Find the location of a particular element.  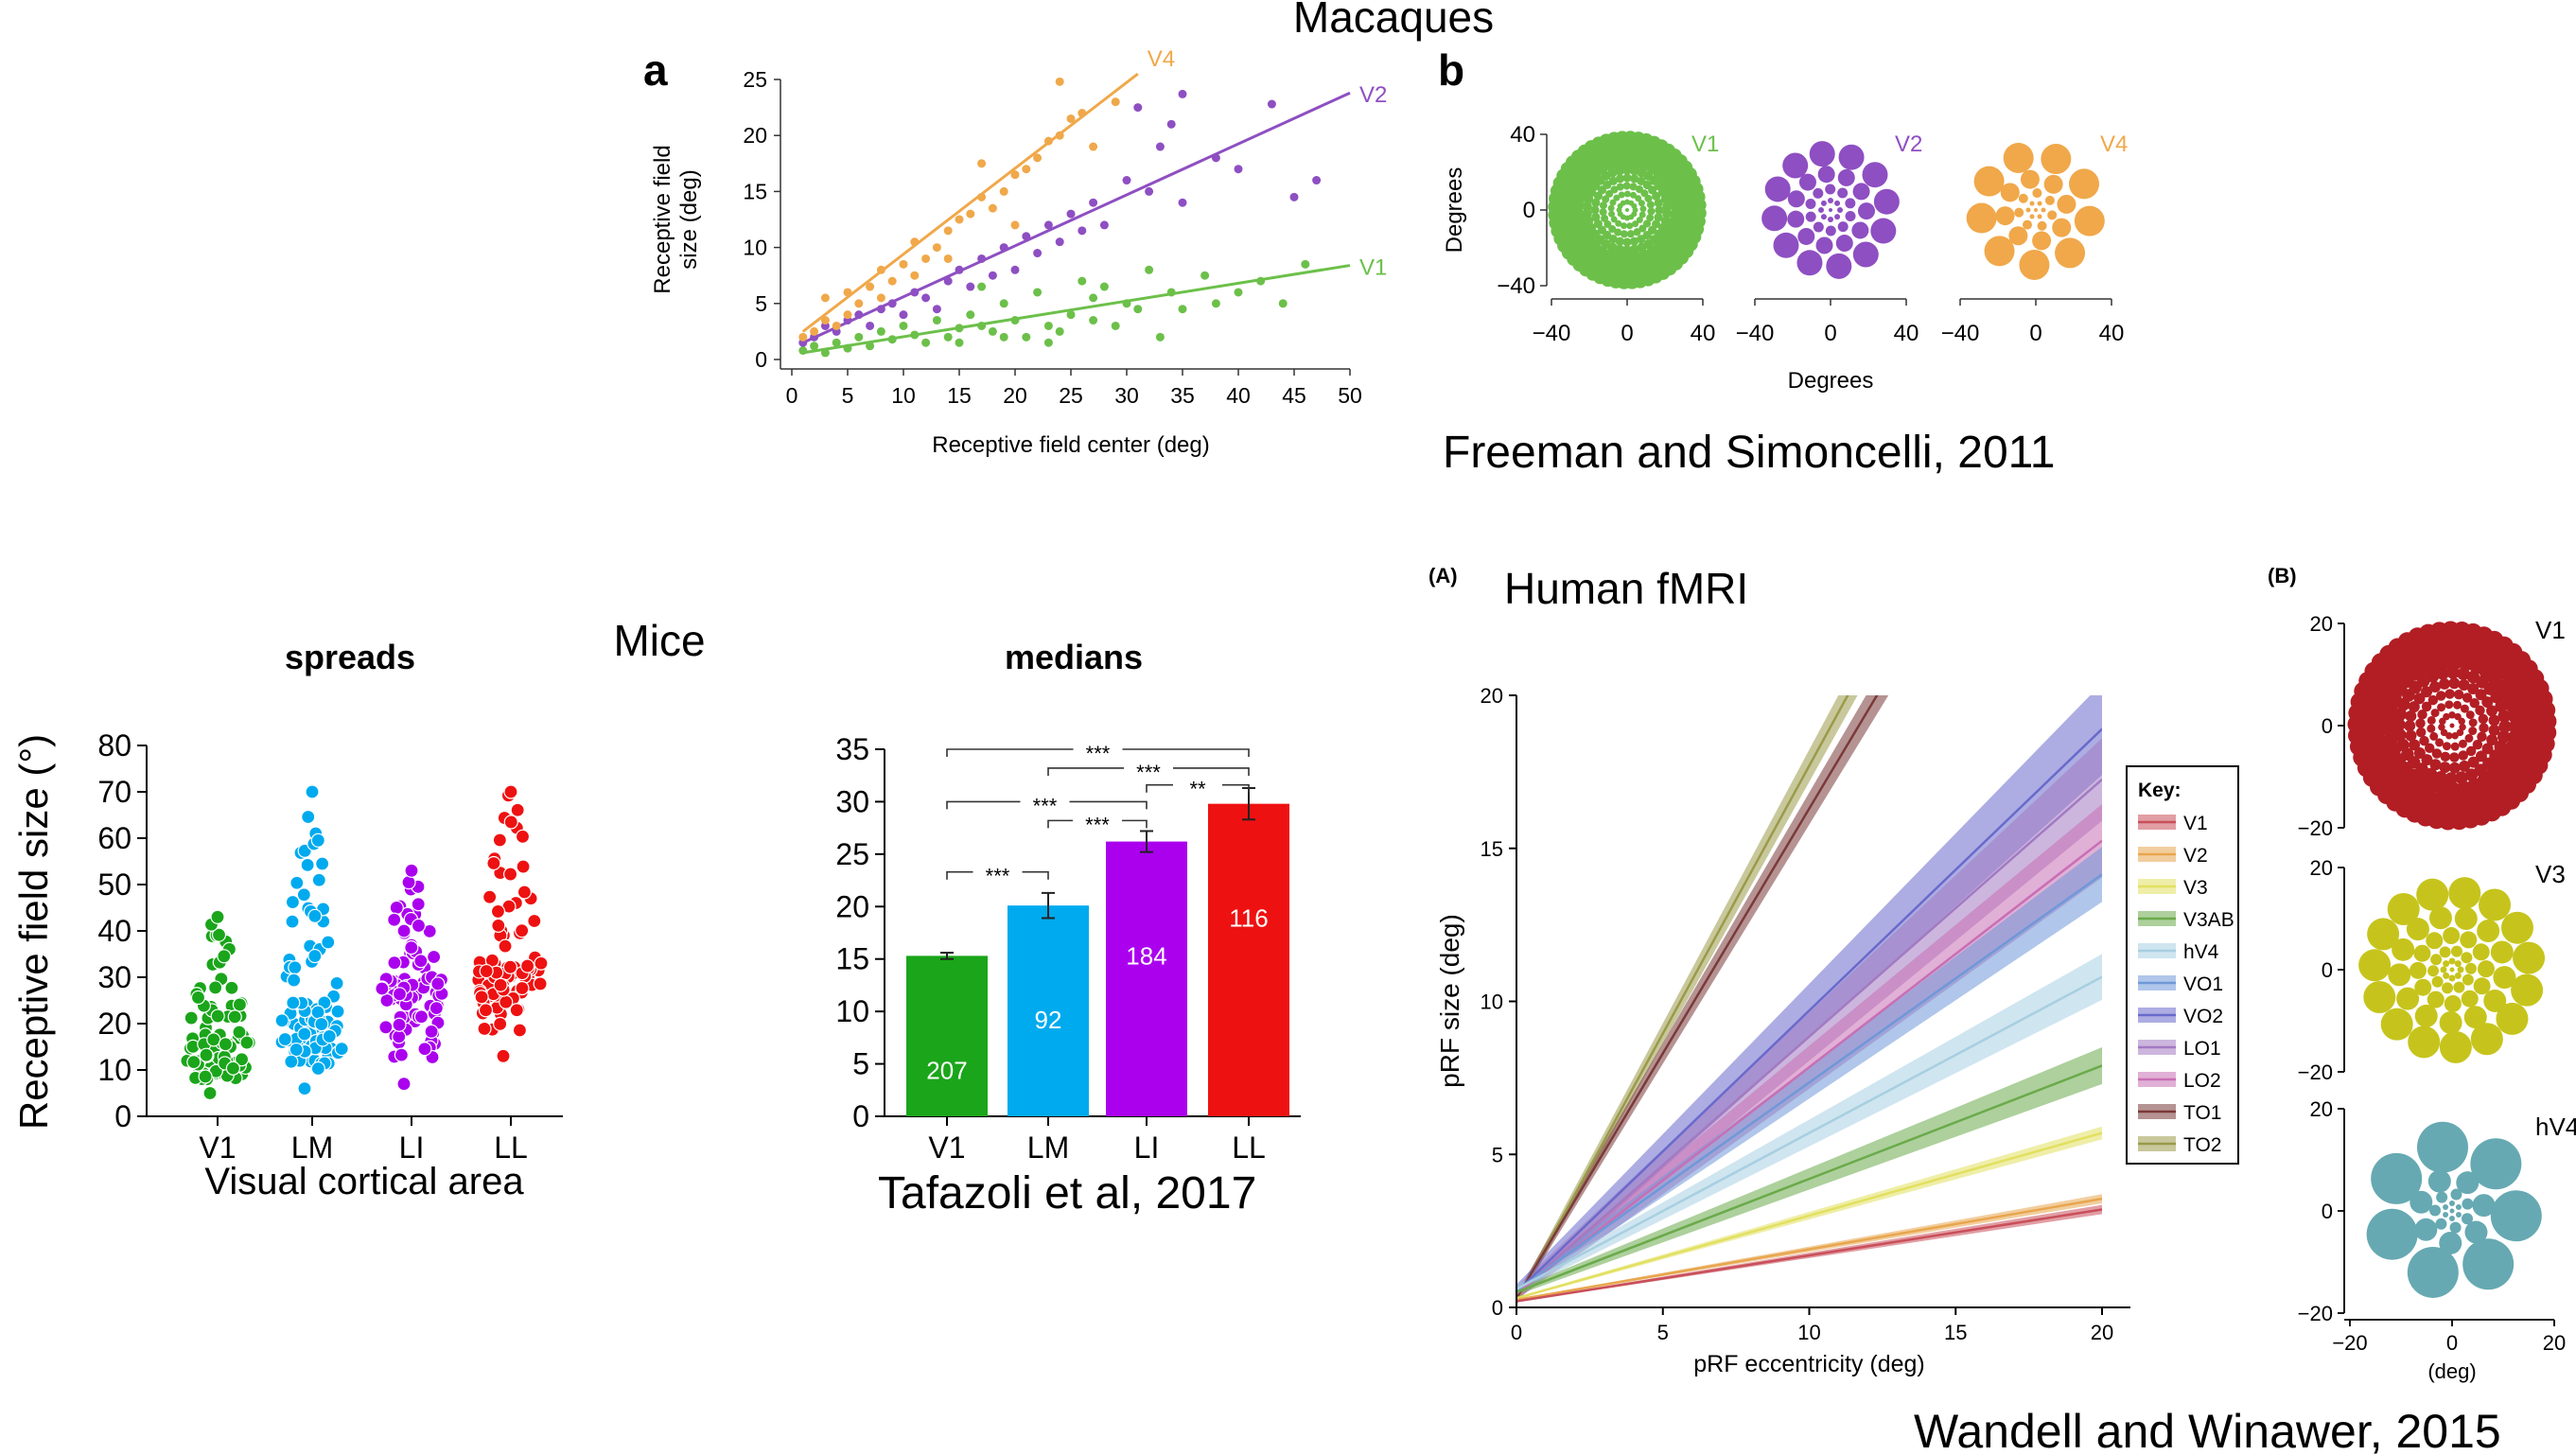

mosaic-x-tick-label: 40 is located at coordinates (1907, 333).